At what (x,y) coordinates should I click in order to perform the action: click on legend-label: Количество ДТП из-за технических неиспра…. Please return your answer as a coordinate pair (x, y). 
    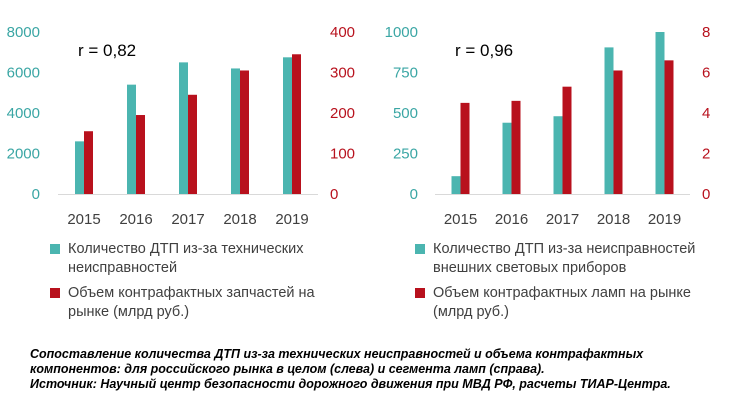
    Looking at the image, I should click on (186, 258).